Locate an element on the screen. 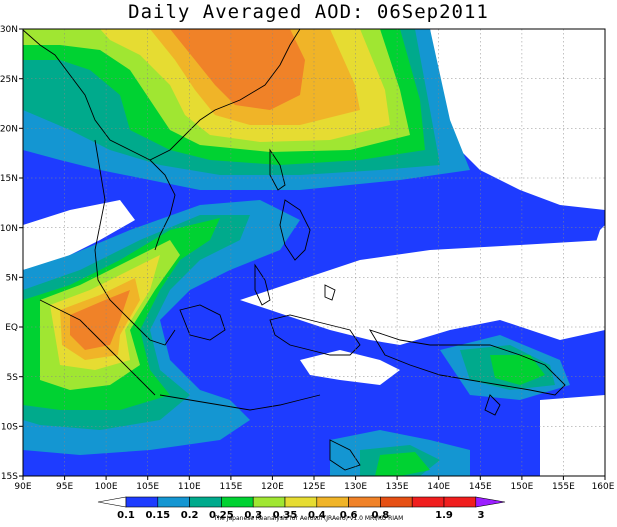 The width and height of the screenshot is (617, 527). y-tick-label: 5N is located at coordinates (12, 279).